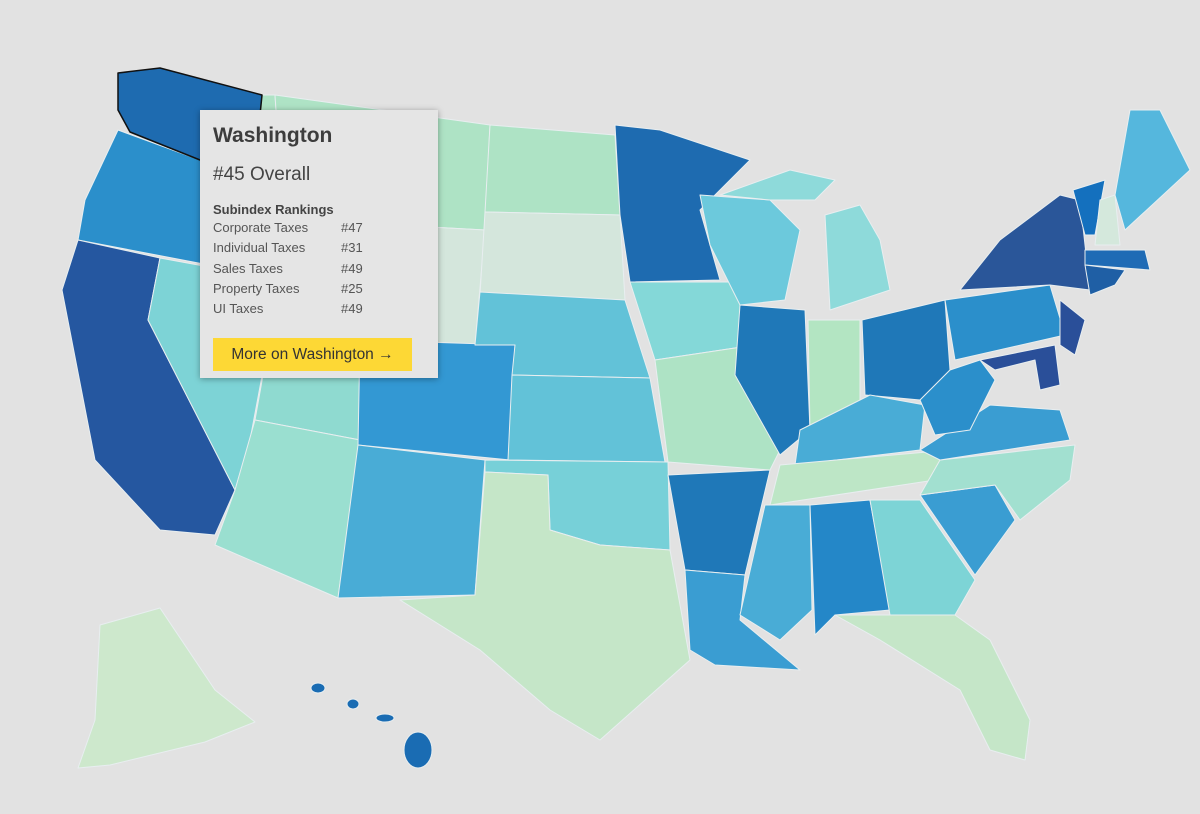 The image size is (1200, 814). What do you see at coordinates (1105, 280) in the screenshot?
I see `state-connecticut` at bounding box center [1105, 280].